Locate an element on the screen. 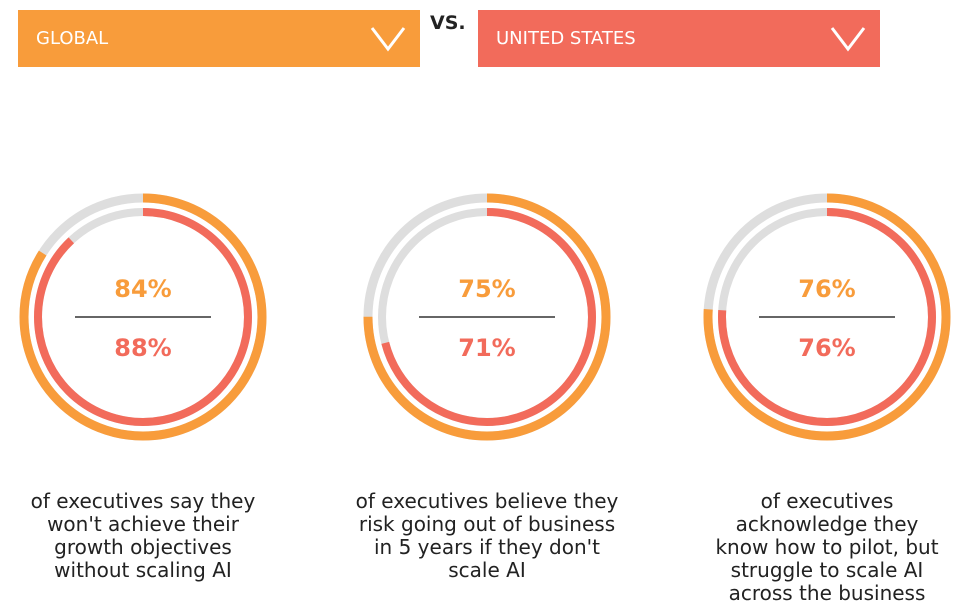 This screenshot has height=612, width=972. stat-value: 75% is located at coordinates (486, 289).